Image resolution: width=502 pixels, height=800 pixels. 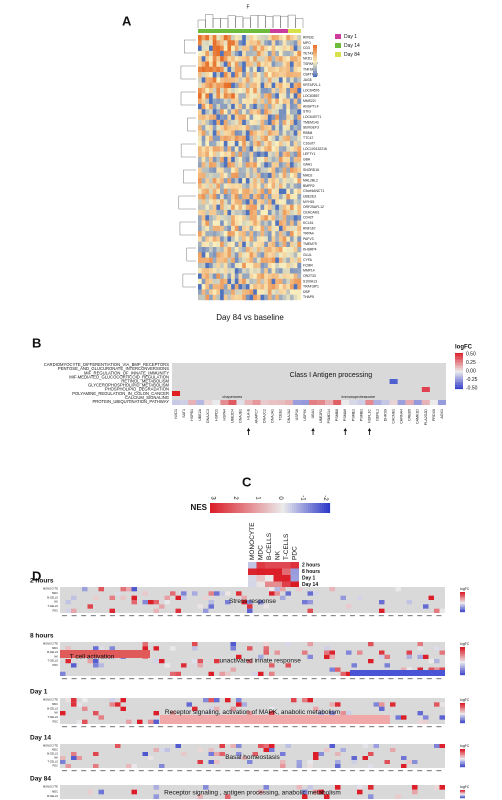 What do you see at coordinates (52, 606) in the screenshot?
I see `row-label: T-CELLS` at bounding box center [52, 606].